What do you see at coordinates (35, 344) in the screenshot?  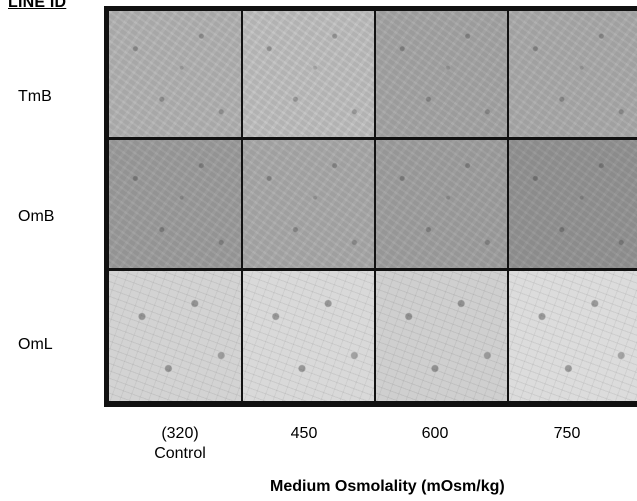 I see `row-label-oml: OmL` at bounding box center [35, 344].